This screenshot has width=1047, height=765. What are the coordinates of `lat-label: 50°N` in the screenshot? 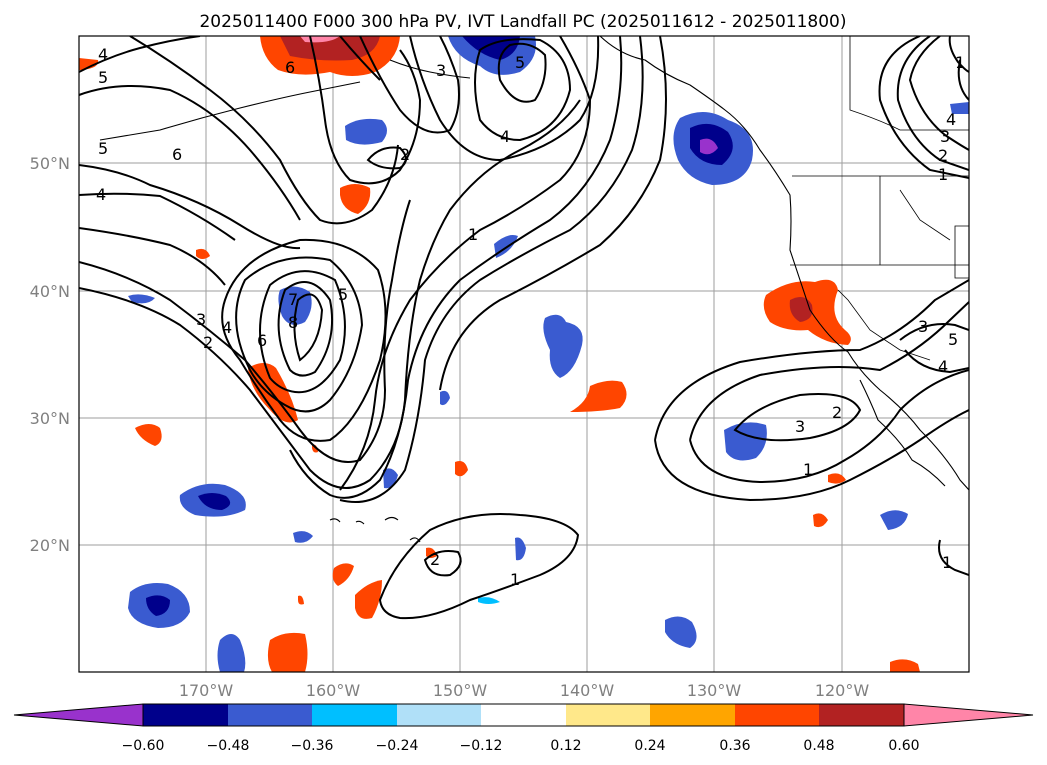 It's located at (50, 163).